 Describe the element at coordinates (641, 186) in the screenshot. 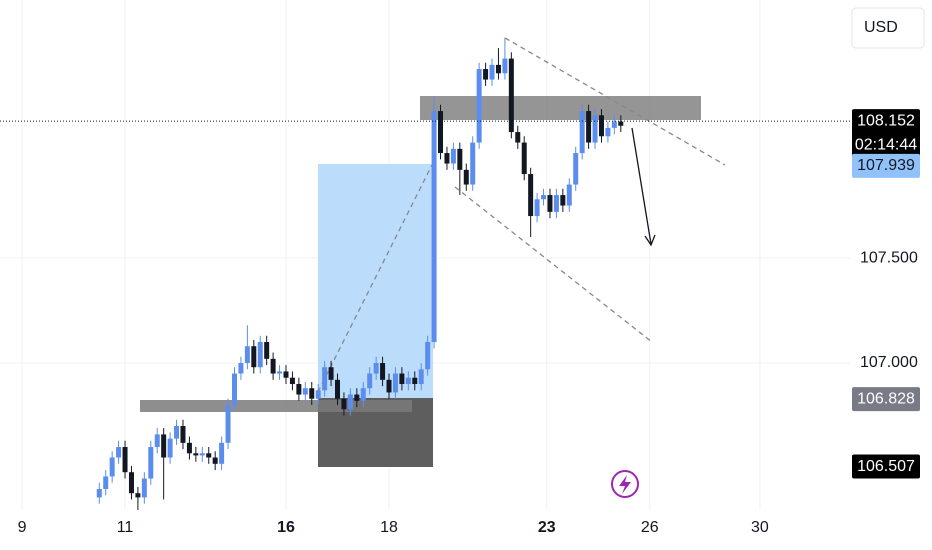

I see `arrow` at that location.